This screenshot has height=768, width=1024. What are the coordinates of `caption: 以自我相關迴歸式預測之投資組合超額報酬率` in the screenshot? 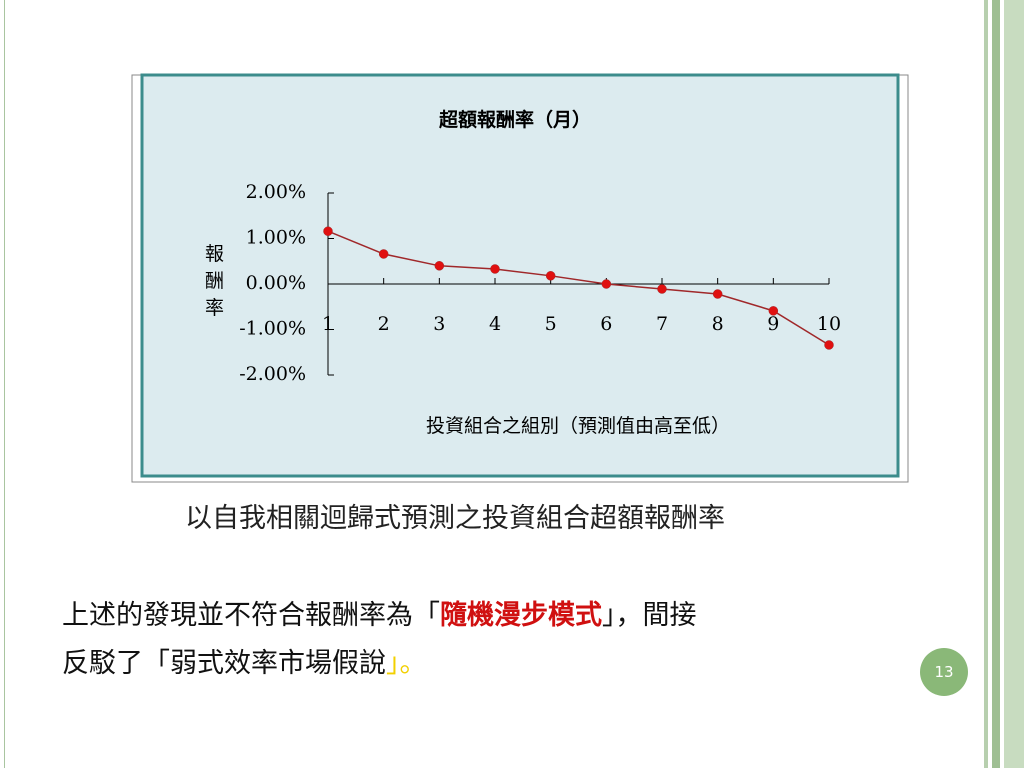 It's located at (455, 518).